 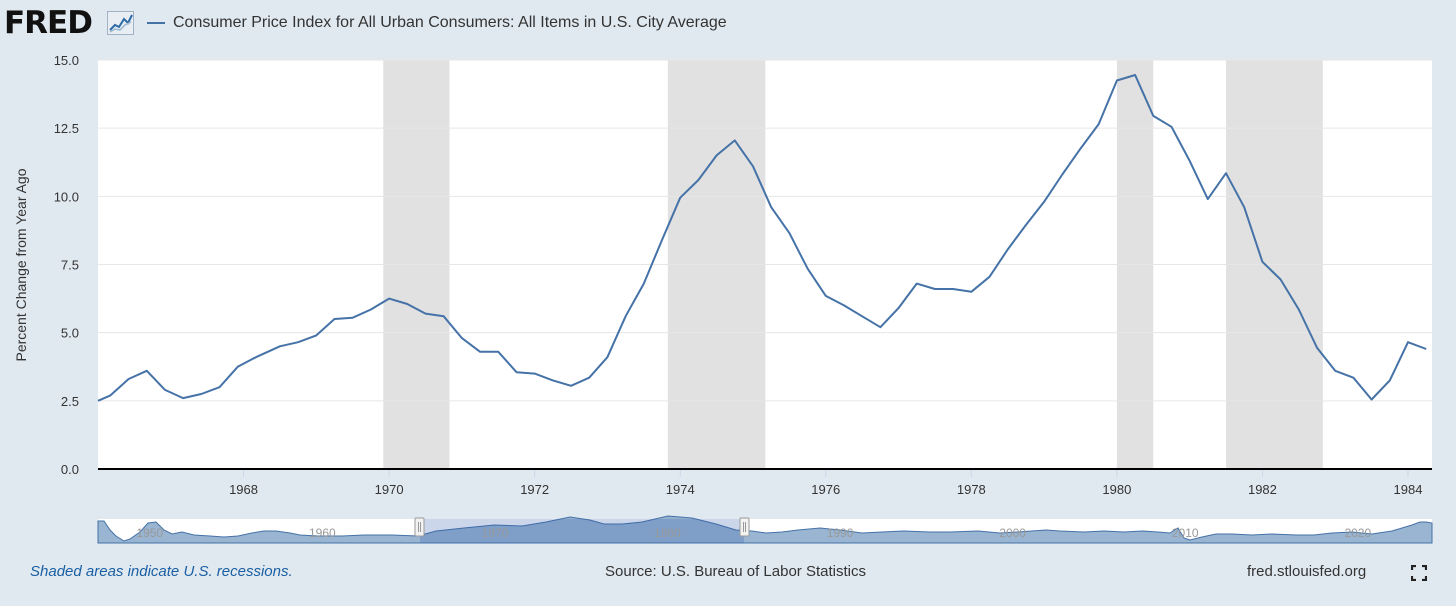 I want to click on legend-swatch, so click(x=156, y=23).